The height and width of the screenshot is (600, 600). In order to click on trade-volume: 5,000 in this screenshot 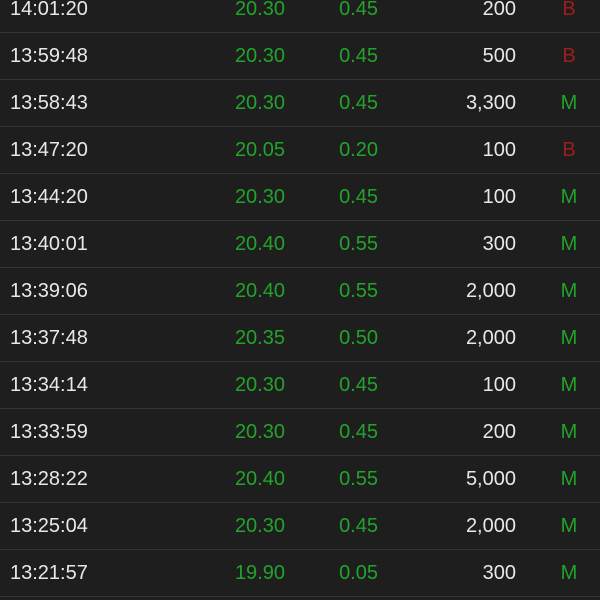, I will do `click(490, 479)`.